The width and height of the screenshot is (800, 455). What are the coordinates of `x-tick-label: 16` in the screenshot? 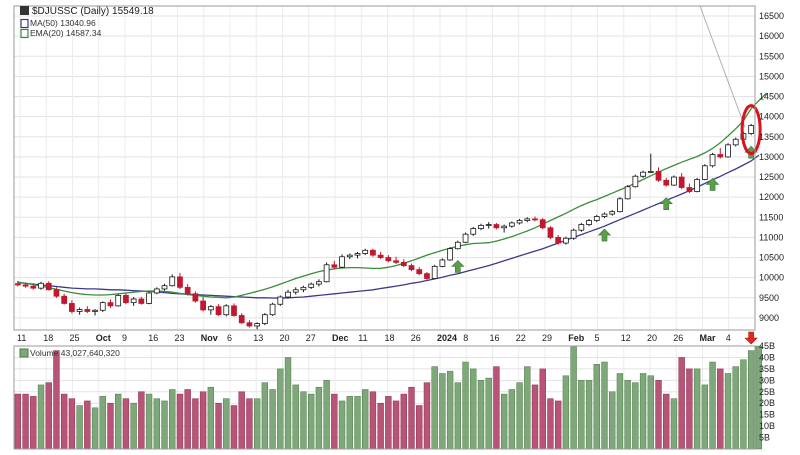 It's located at (495, 338).